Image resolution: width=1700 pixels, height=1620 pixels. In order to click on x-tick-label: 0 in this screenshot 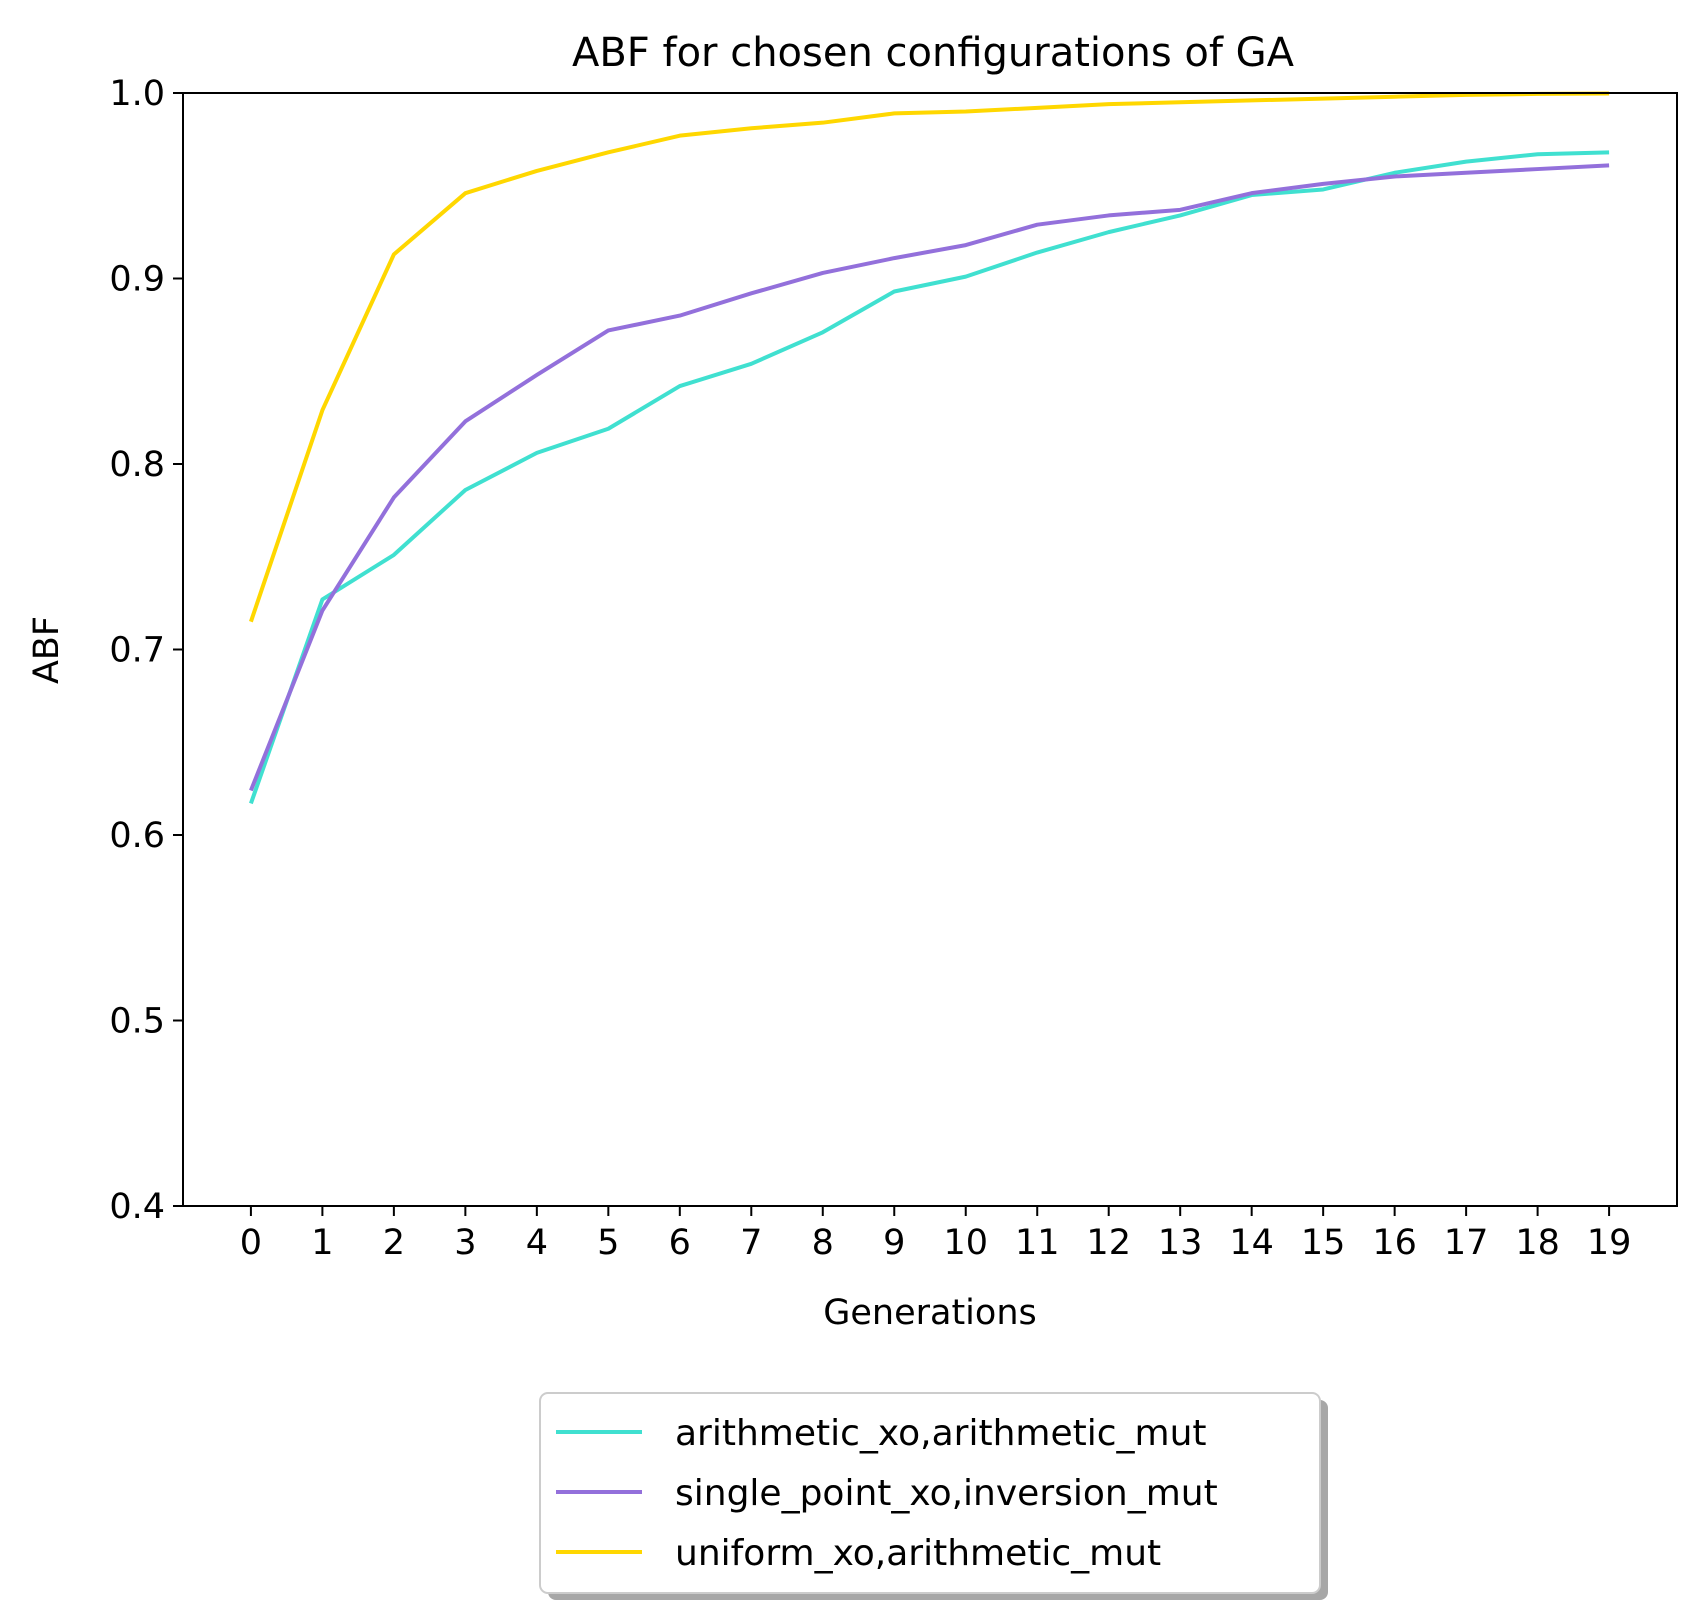, I will do `click(251, 1243)`.